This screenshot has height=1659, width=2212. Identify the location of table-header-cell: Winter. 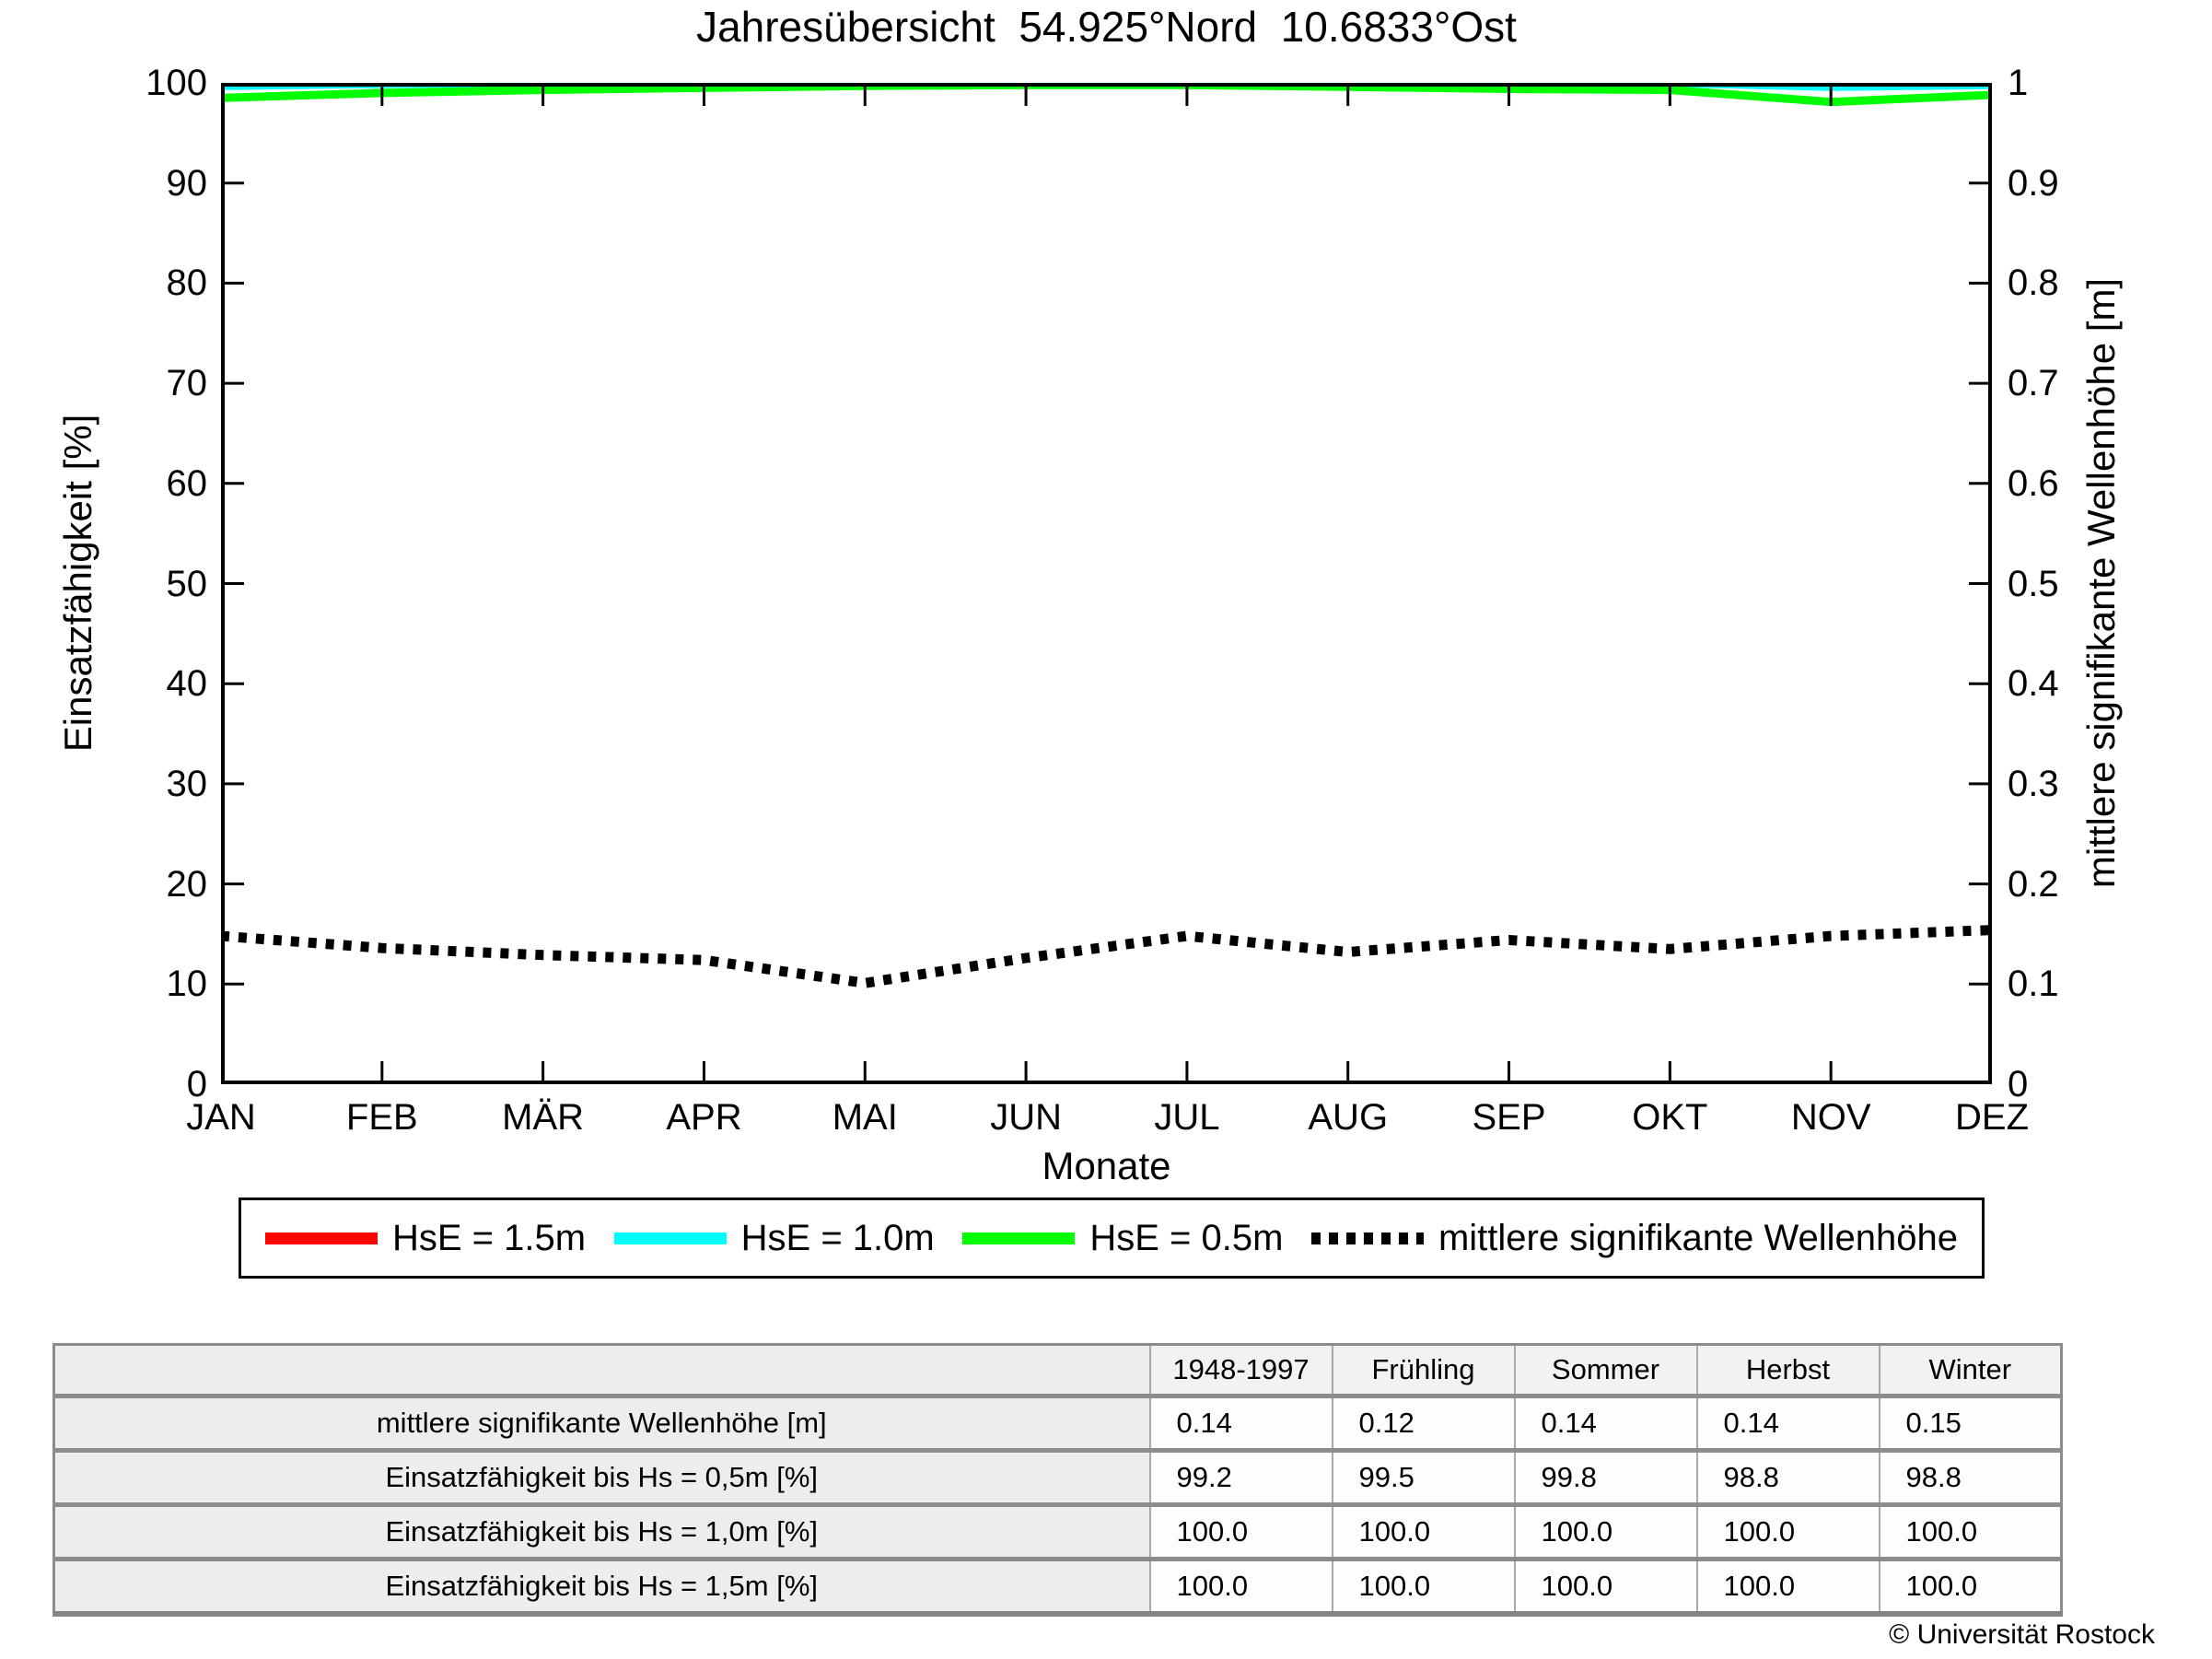
(1970, 1370).